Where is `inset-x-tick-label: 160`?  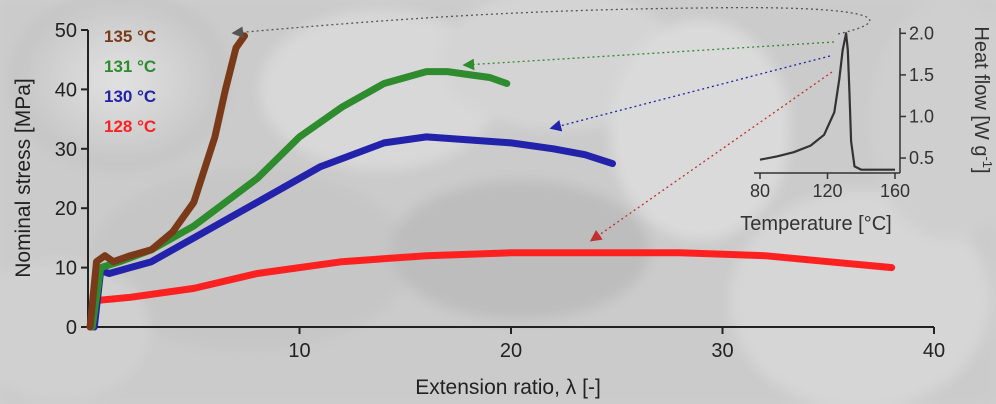 inset-x-tick-label: 160 is located at coordinates (895, 191).